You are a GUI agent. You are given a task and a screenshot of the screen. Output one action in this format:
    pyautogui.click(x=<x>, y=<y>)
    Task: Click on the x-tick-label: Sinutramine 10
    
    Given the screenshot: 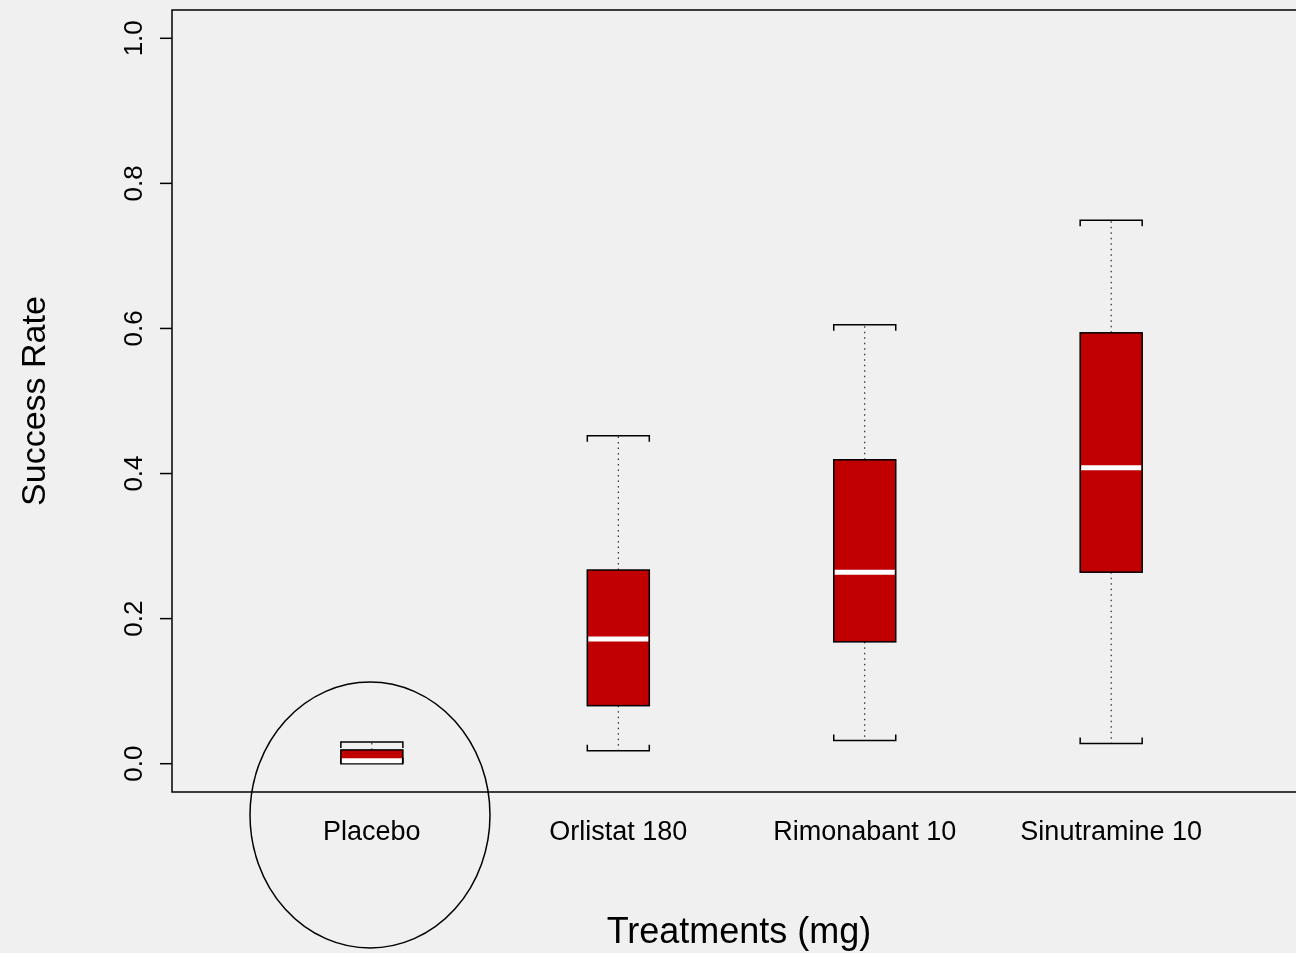 What is the action you would take?
    pyautogui.click(x=1111, y=831)
    